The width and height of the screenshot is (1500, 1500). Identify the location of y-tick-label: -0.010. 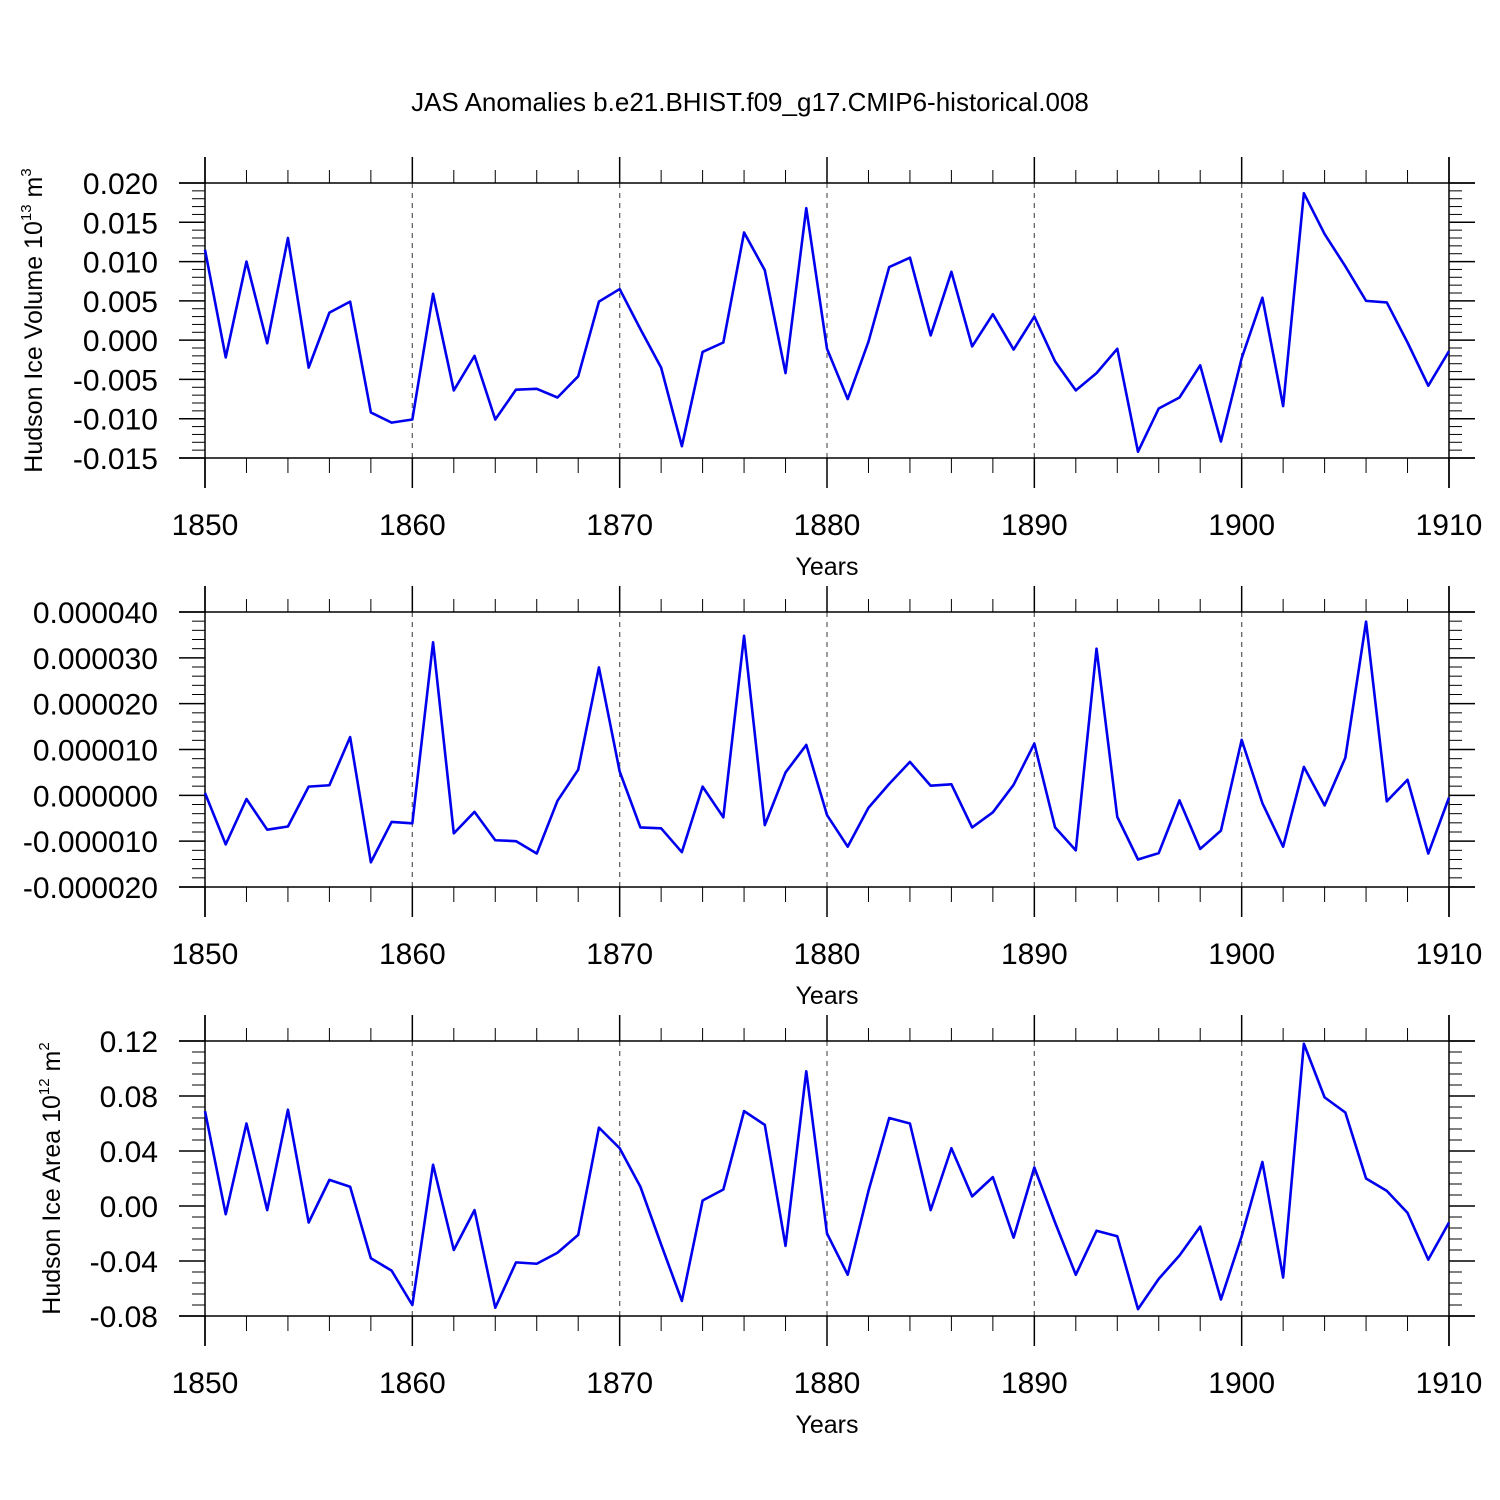
(115, 420).